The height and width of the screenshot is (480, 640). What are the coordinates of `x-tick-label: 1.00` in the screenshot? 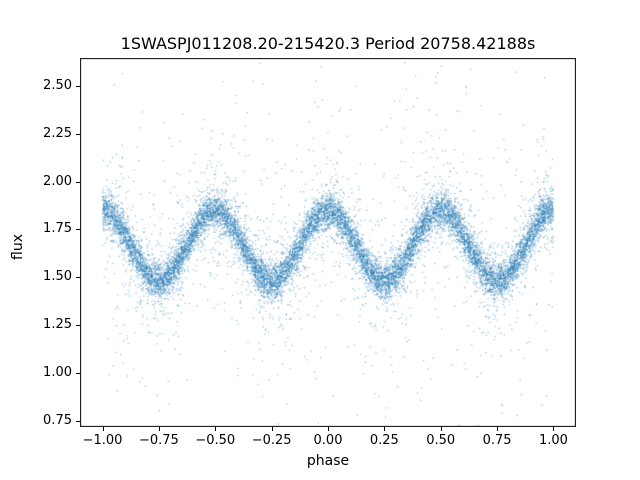 It's located at (553, 440).